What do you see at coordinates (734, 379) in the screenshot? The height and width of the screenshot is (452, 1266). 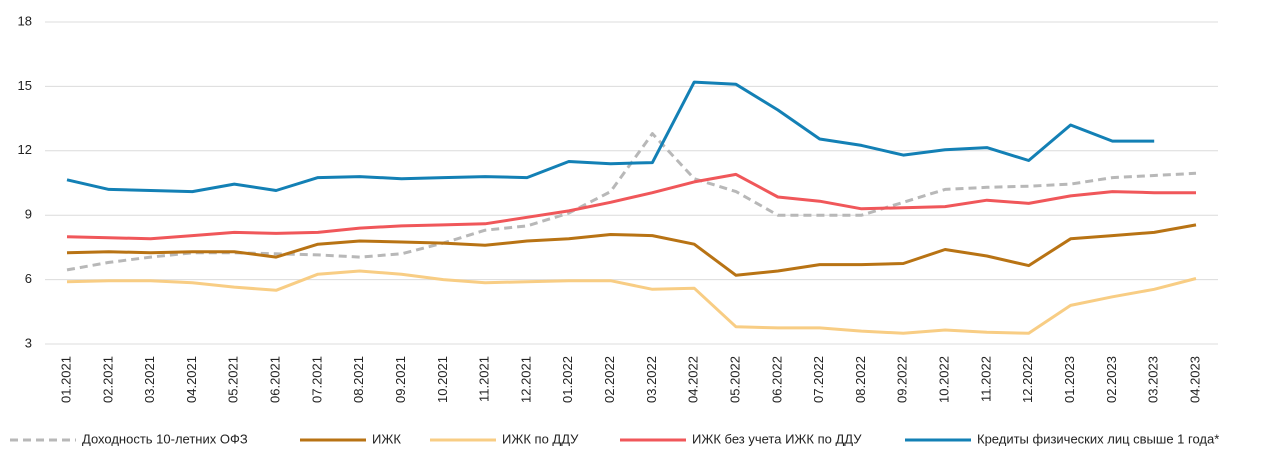 I see `x-tick-label: 05.2022` at bounding box center [734, 379].